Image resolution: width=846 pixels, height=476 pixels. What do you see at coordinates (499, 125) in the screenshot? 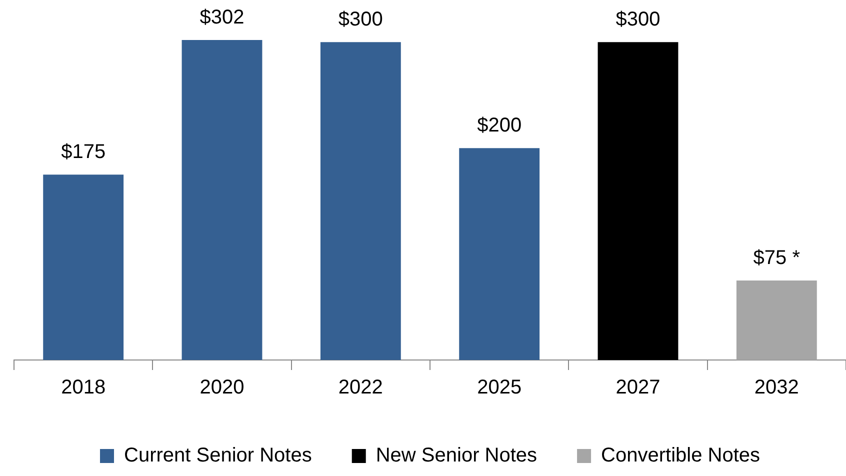
I see `data-label: $200` at bounding box center [499, 125].